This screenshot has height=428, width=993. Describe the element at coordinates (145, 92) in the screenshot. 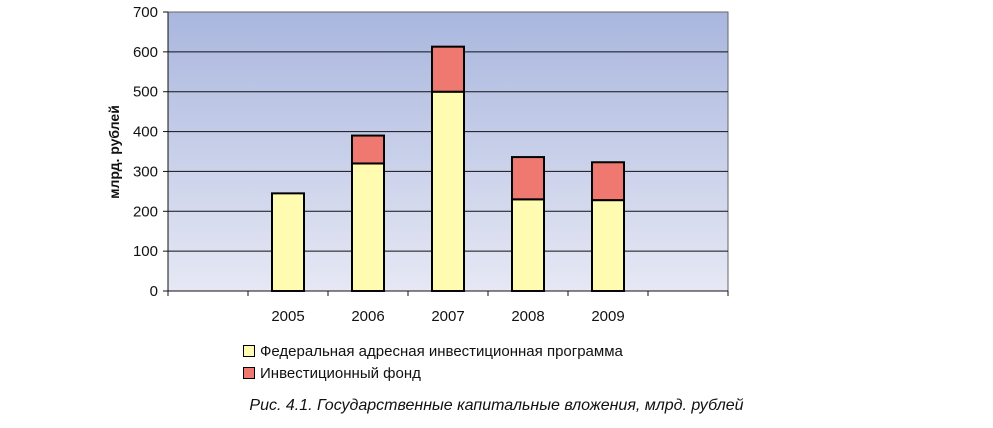

I see `y-tick-label: 500` at that location.